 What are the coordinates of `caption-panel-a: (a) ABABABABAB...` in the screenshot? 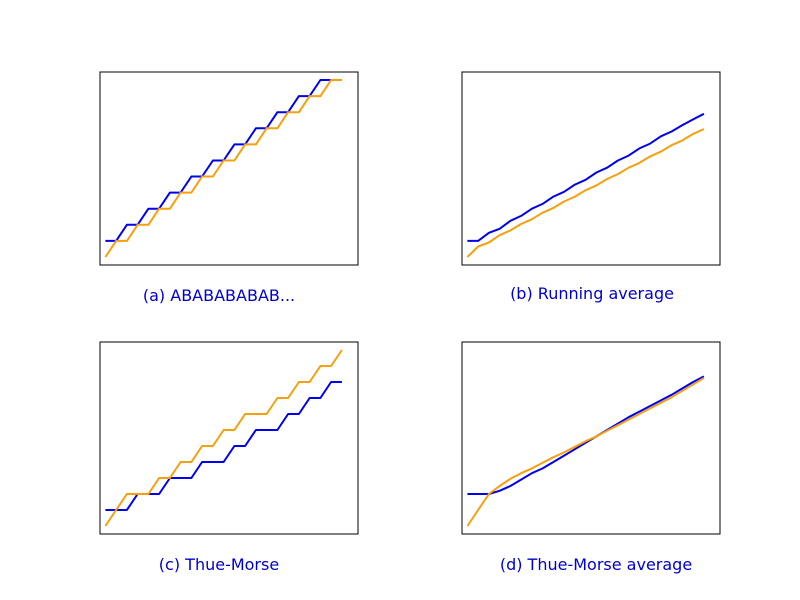 It's located at (219, 295).